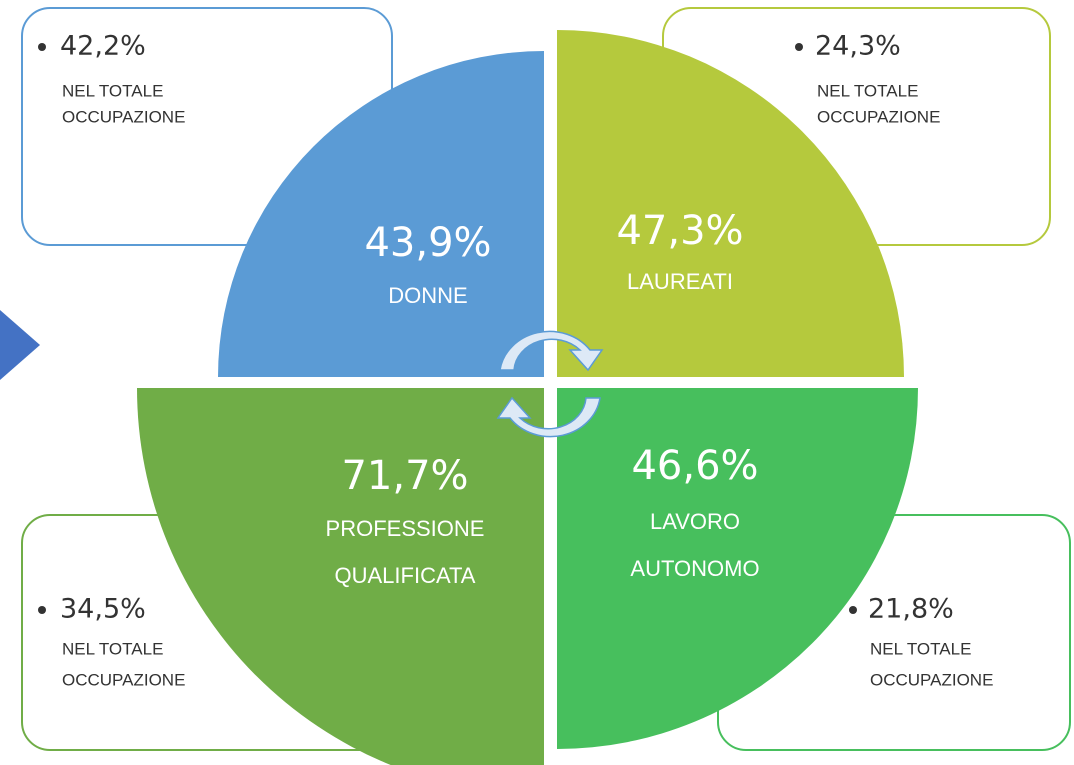 Image resolution: width=1074 pixels, height=765 pixels. What do you see at coordinates (695, 521) in the screenshot?
I see `quadrant-label: LAVORO` at bounding box center [695, 521].